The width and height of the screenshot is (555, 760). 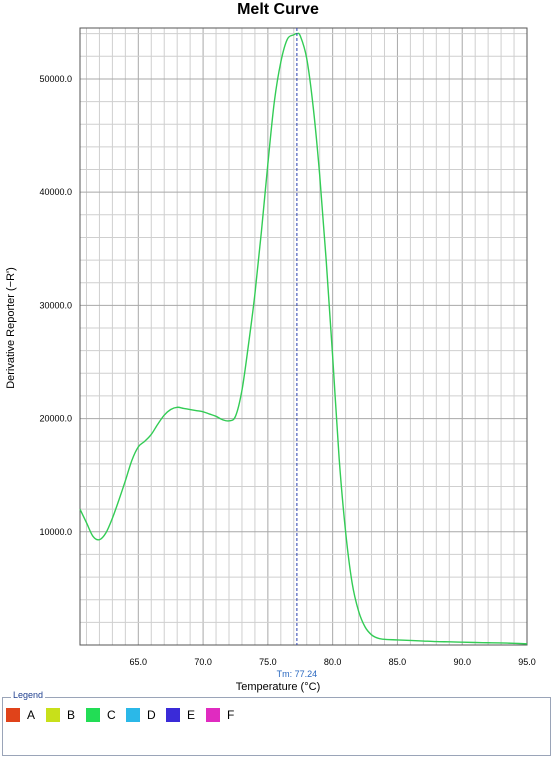 I want to click on x-tick-label: 90.0, so click(x=462, y=662).